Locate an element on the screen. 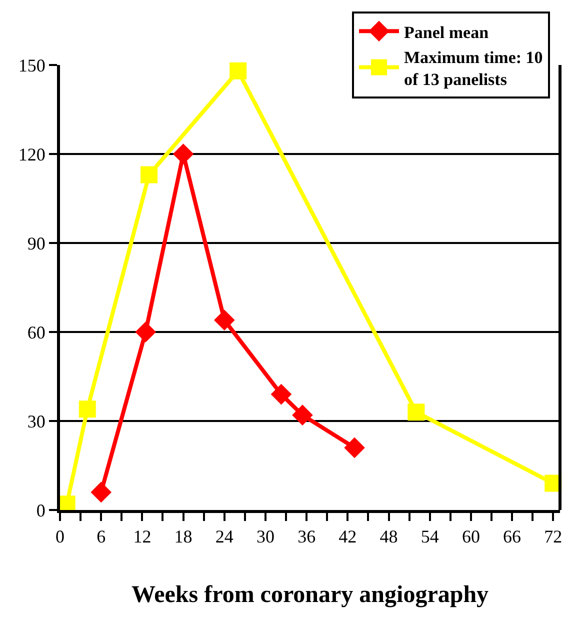  y-tick-label: 30 is located at coordinates (36, 421).